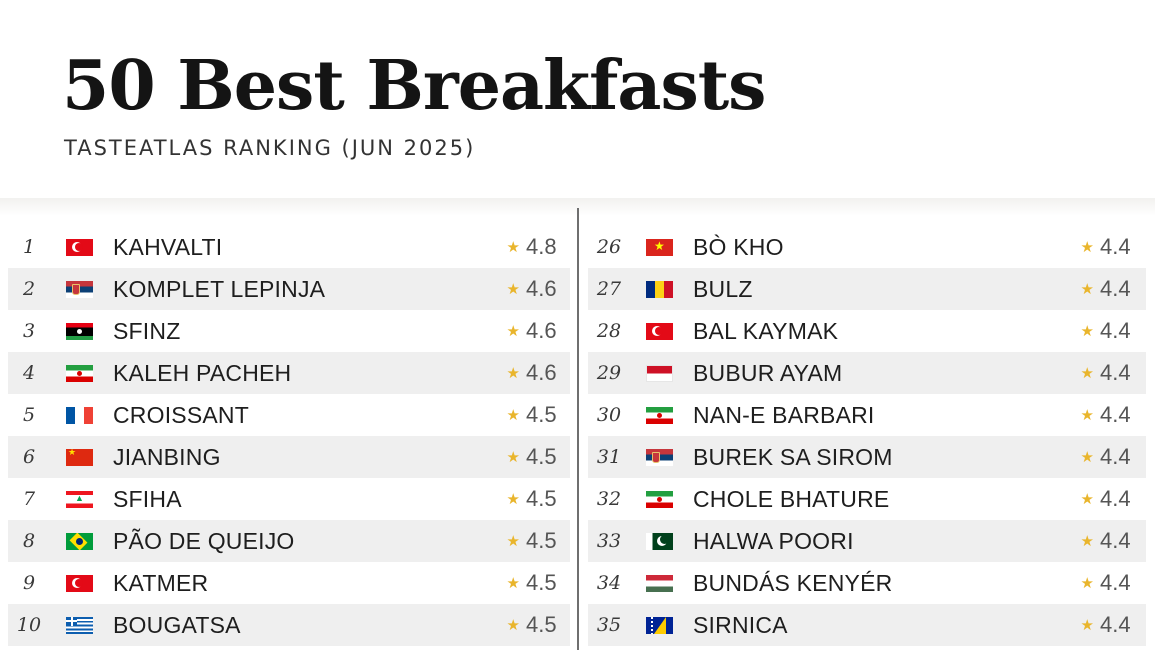 The image size is (1155, 650). What do you see at coordinates (867, 415) in the screenshot?
I see `ranking-row: 30 NAN-E BARBARI ★ 4.4` at bounding box center [867, 415].